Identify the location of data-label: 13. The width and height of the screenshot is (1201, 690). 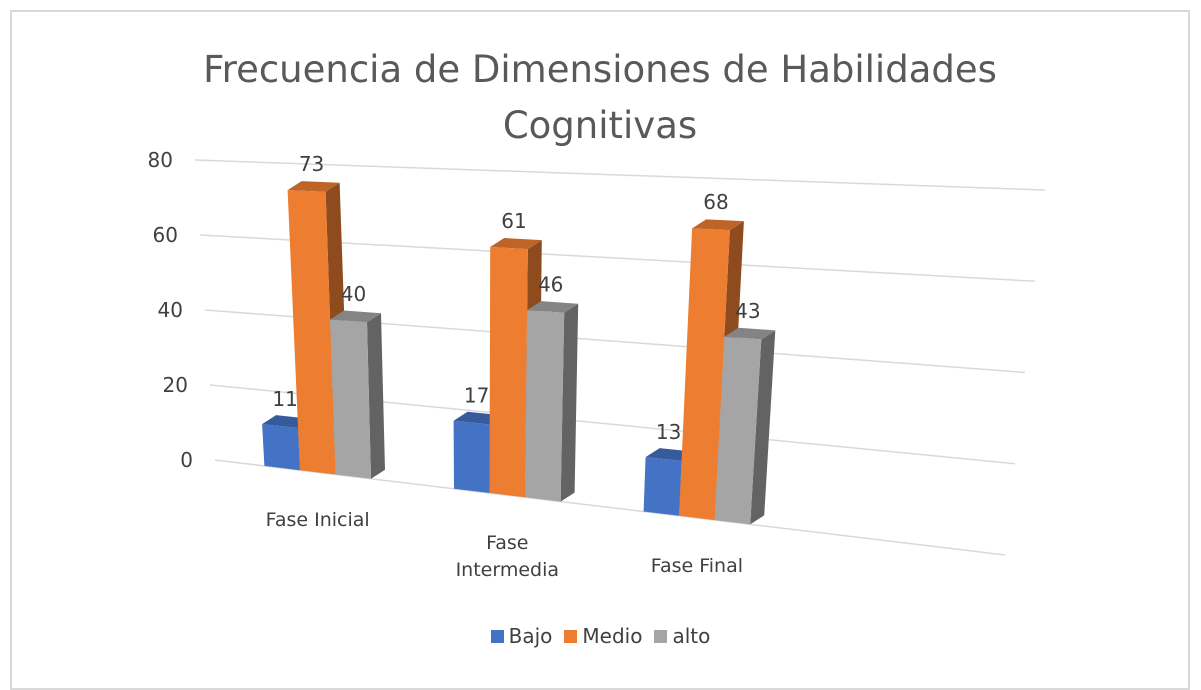
(668, 432).